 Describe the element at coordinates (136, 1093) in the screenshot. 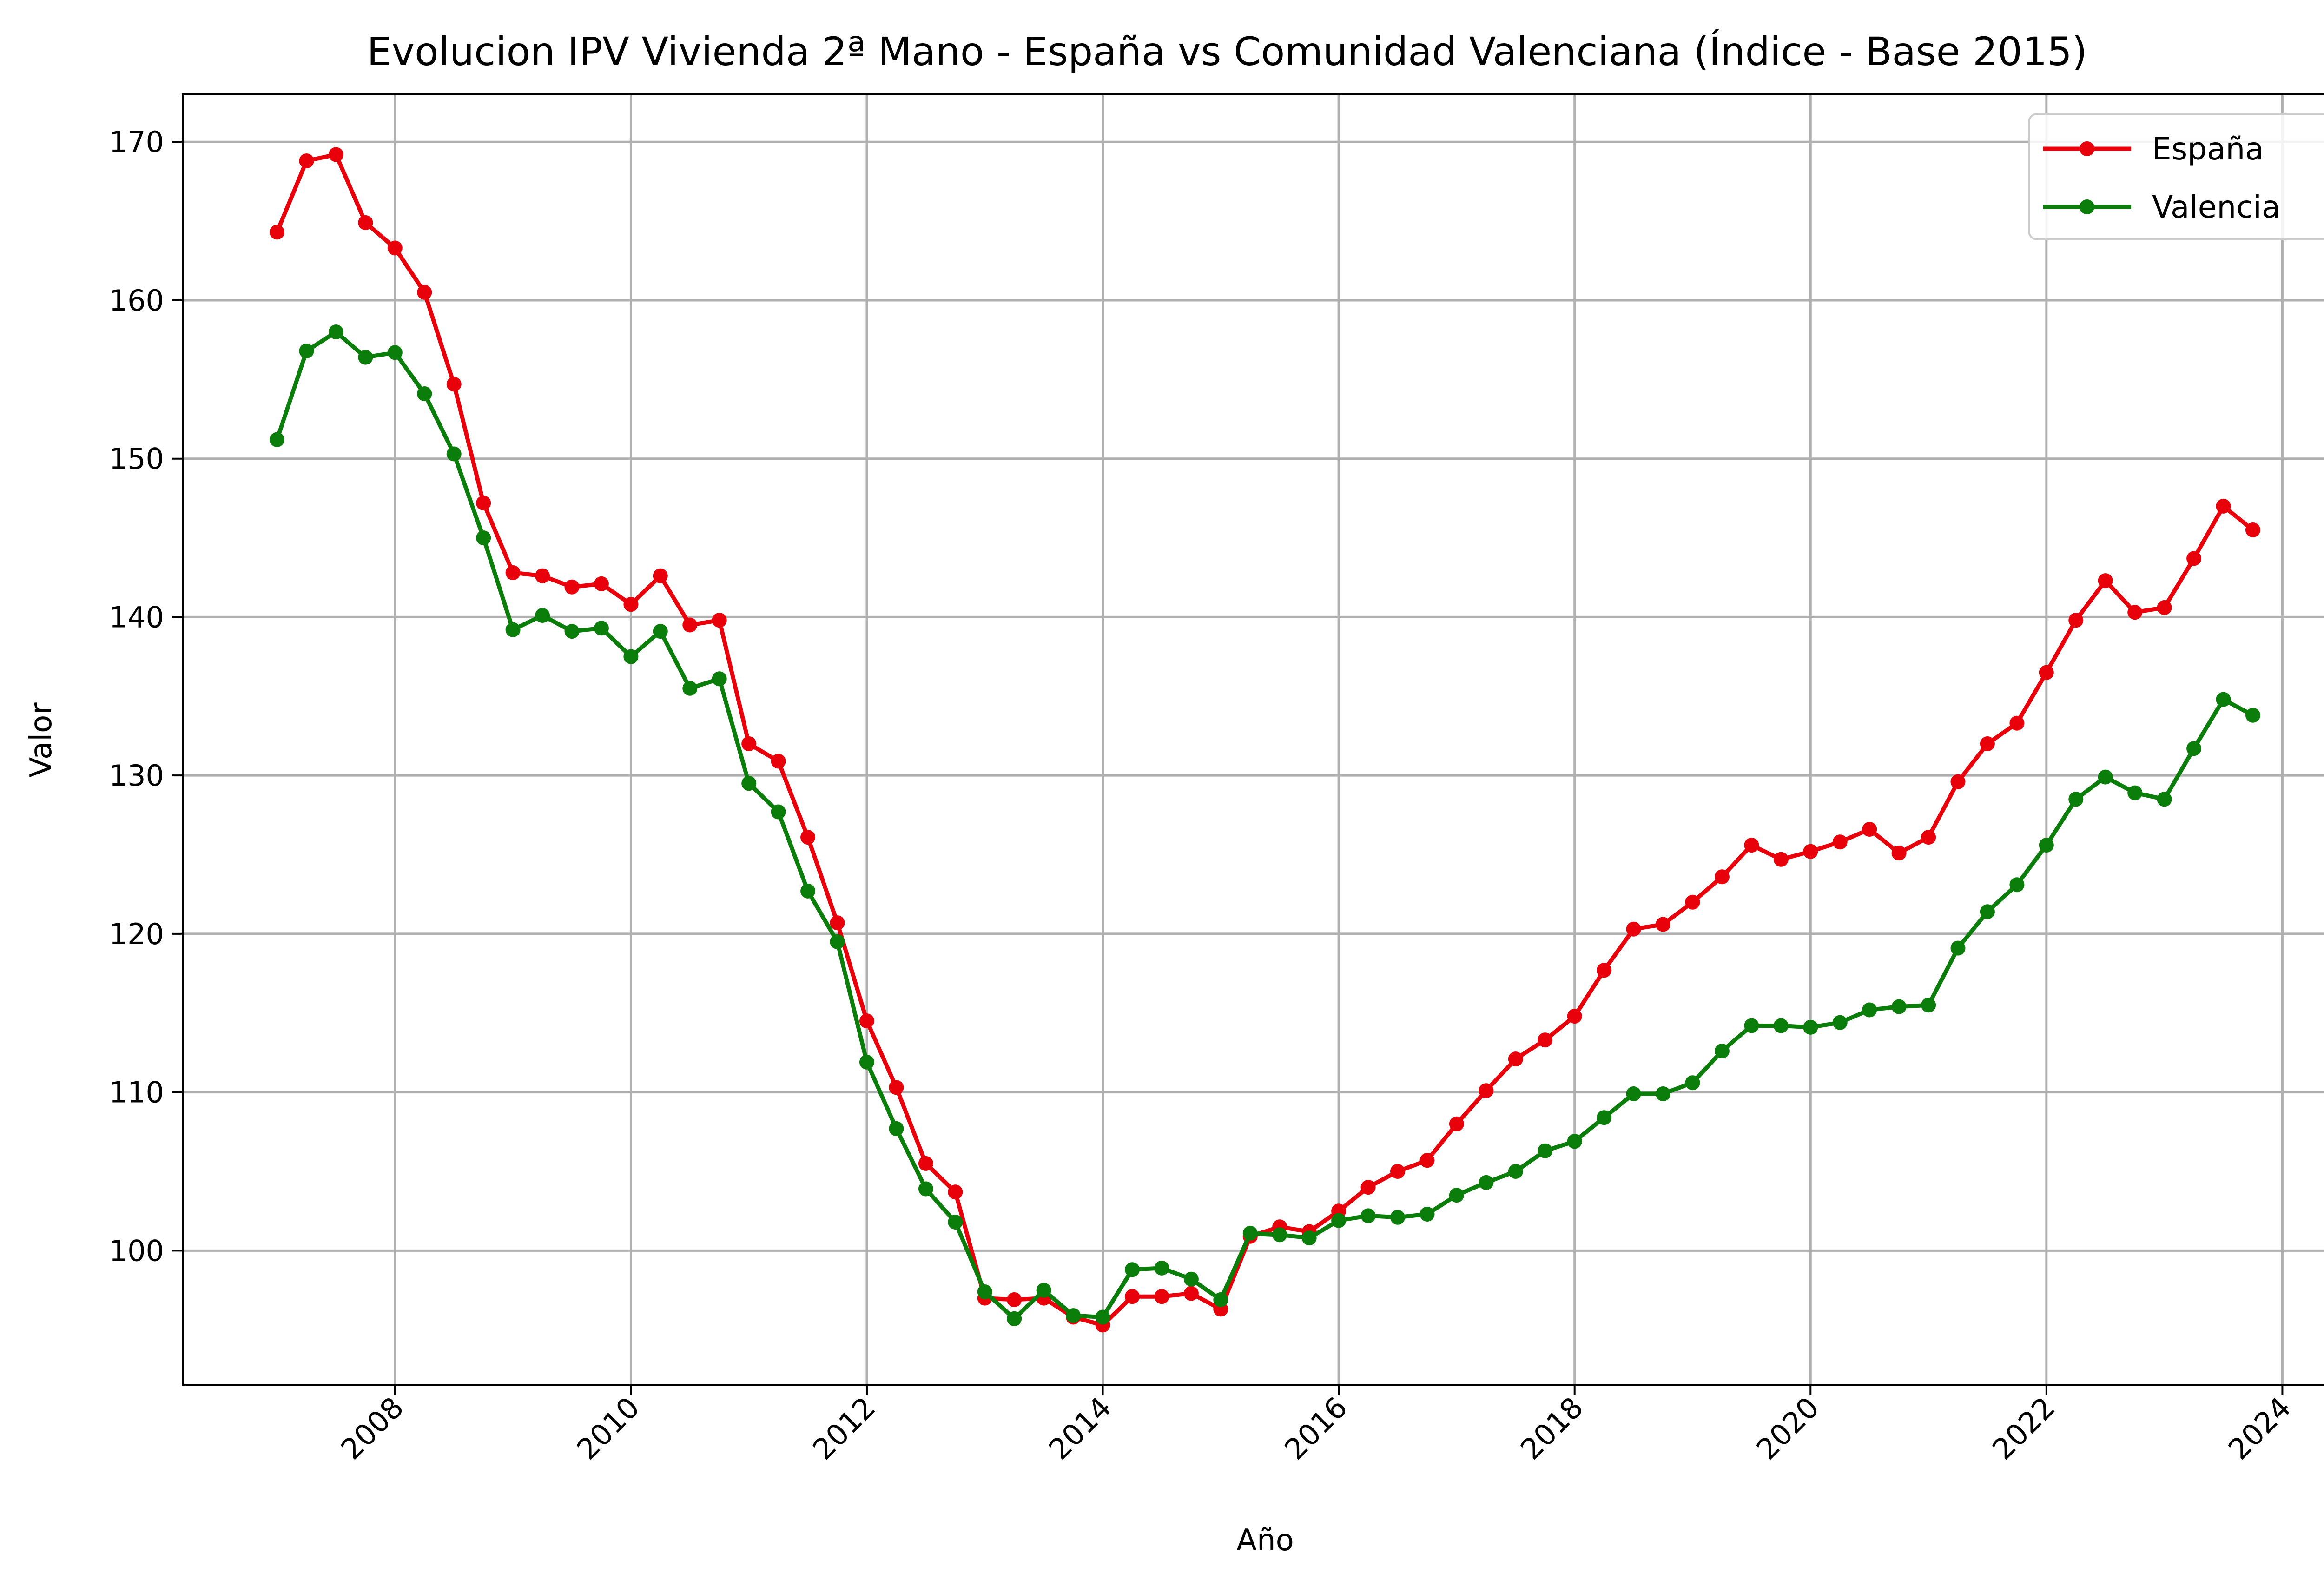

I see `y-tick-label: 110` at that location.